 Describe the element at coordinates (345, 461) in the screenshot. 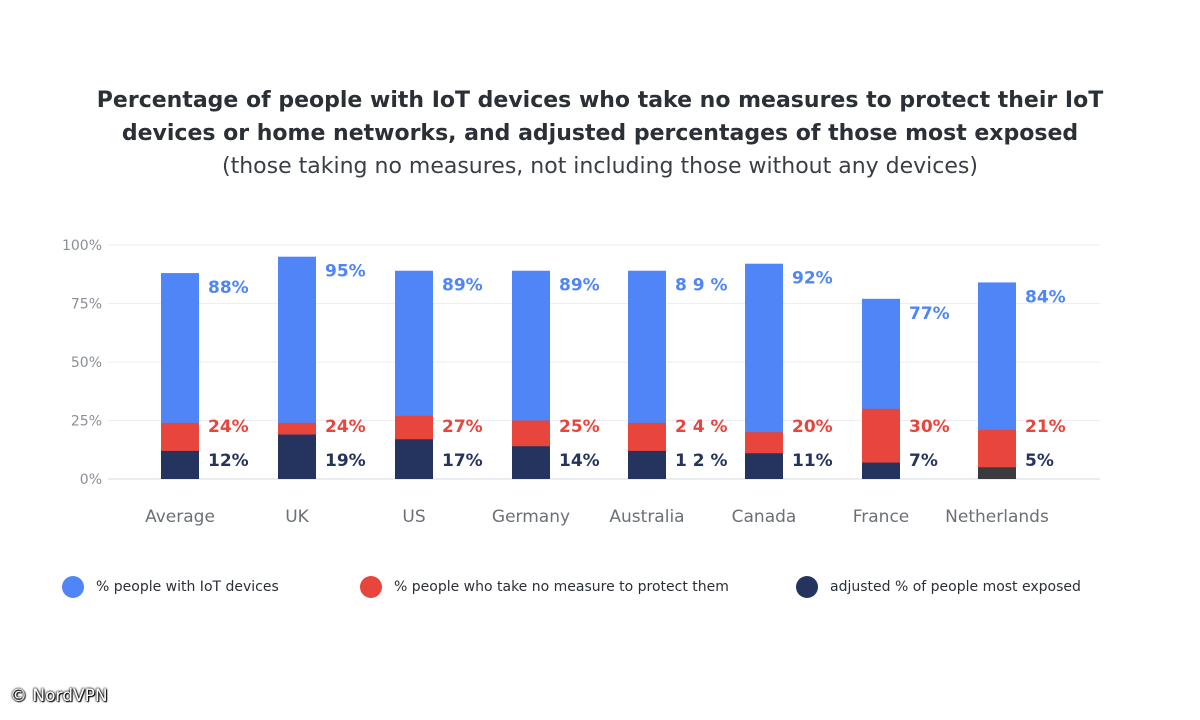

I see `value-label-most-exposed: 19%` at that location.